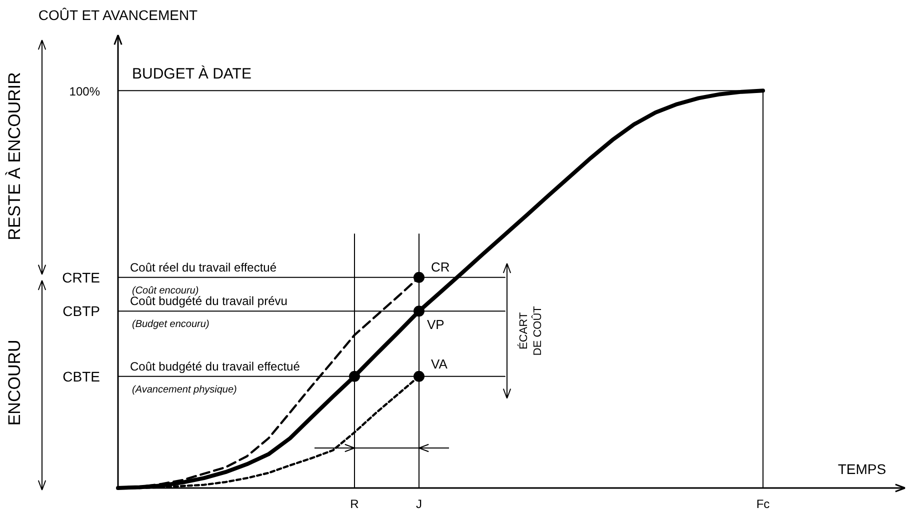 Image resolution: width=911 pixels, height=511 pixels. What do you see at coordinates (439, 364) in the screenshot?
I see `annotation: VA` at bounding box center [439, 364].